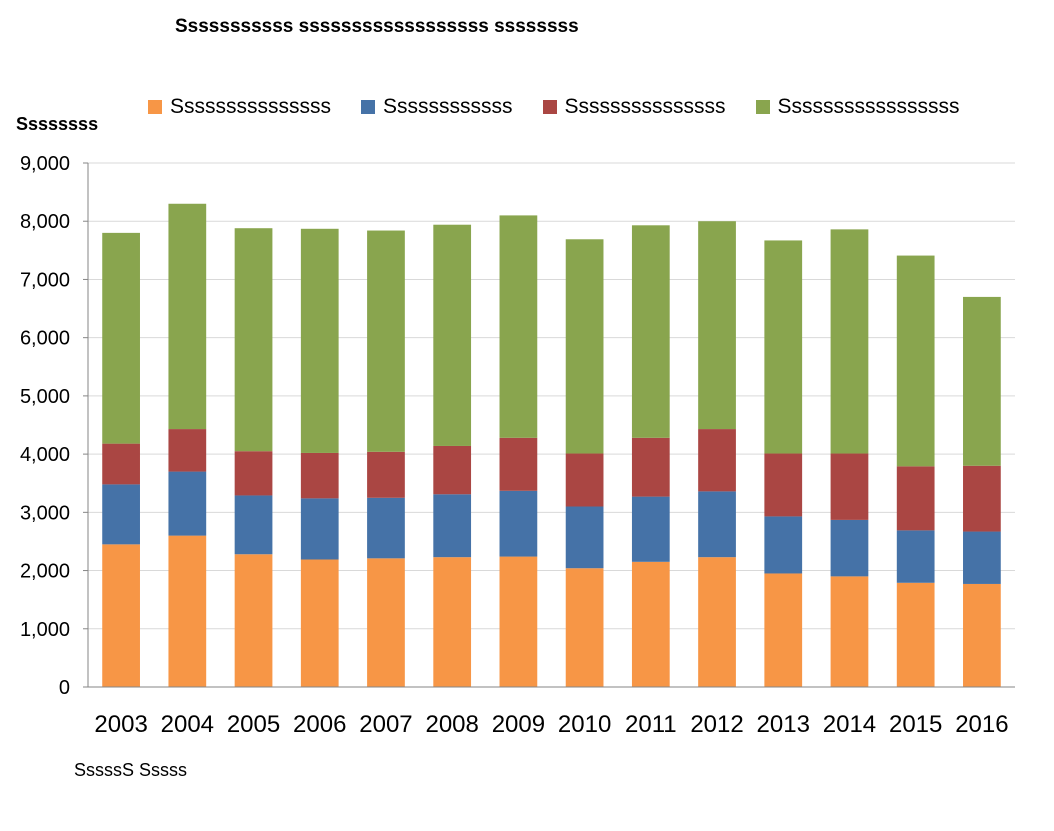 Image resolution: width=1054 pixels, height=831 pixels. What do you see at coordinates (849, 724) in the screenshot?
I see `x-tick-label: 2014` at bounding box center [849, 724].